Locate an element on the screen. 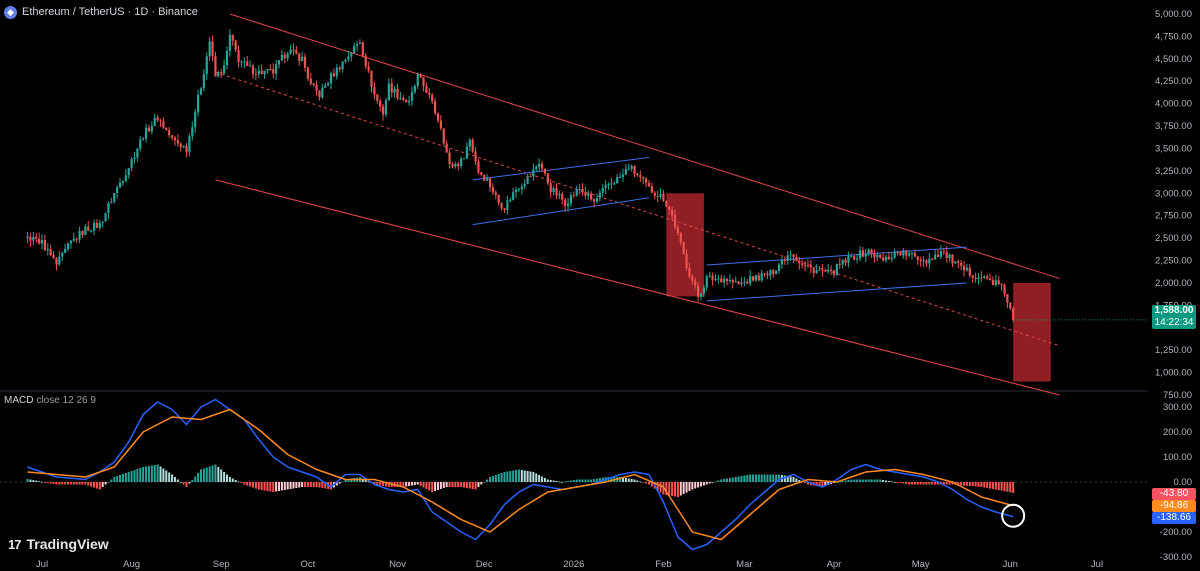 Image resolution: width=1200 pixels, height=571 pixels. price-tick-label: 2,500.00 is located at coordinates (1173, 238).